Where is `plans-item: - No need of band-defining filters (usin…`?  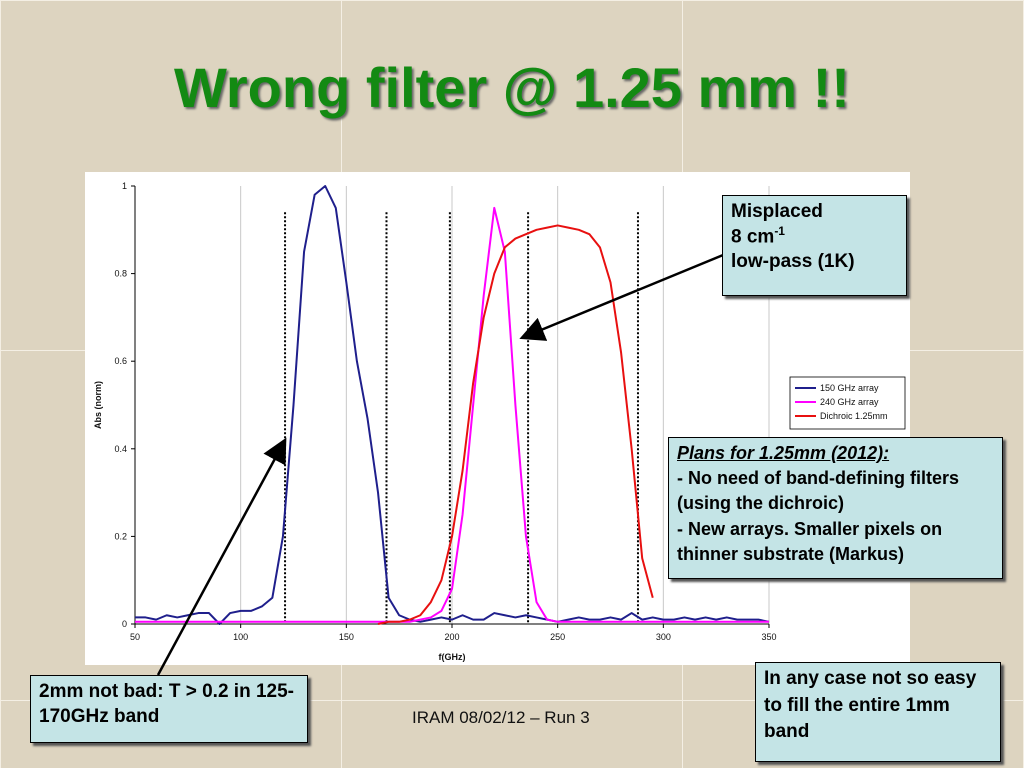 plans-item: - No need of band-defining filters (usin… is located at coordinates (818, 491).